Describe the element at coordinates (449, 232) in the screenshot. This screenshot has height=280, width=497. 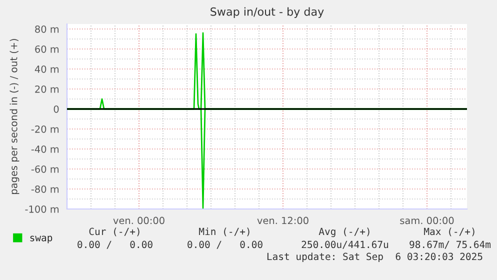
I see `text: Max (-/+)` at that location.